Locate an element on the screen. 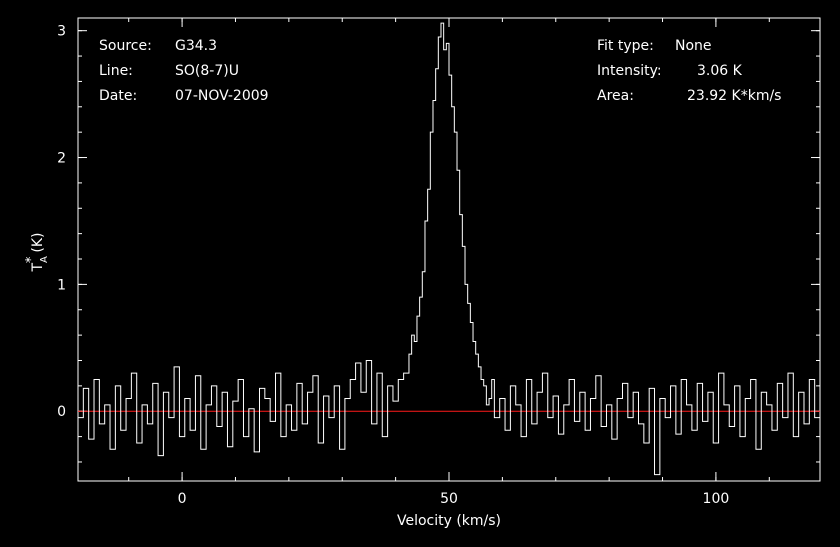 This screenshot has height=547, width=840. x-tick-label: 100 is located at coordinates (716, 499).